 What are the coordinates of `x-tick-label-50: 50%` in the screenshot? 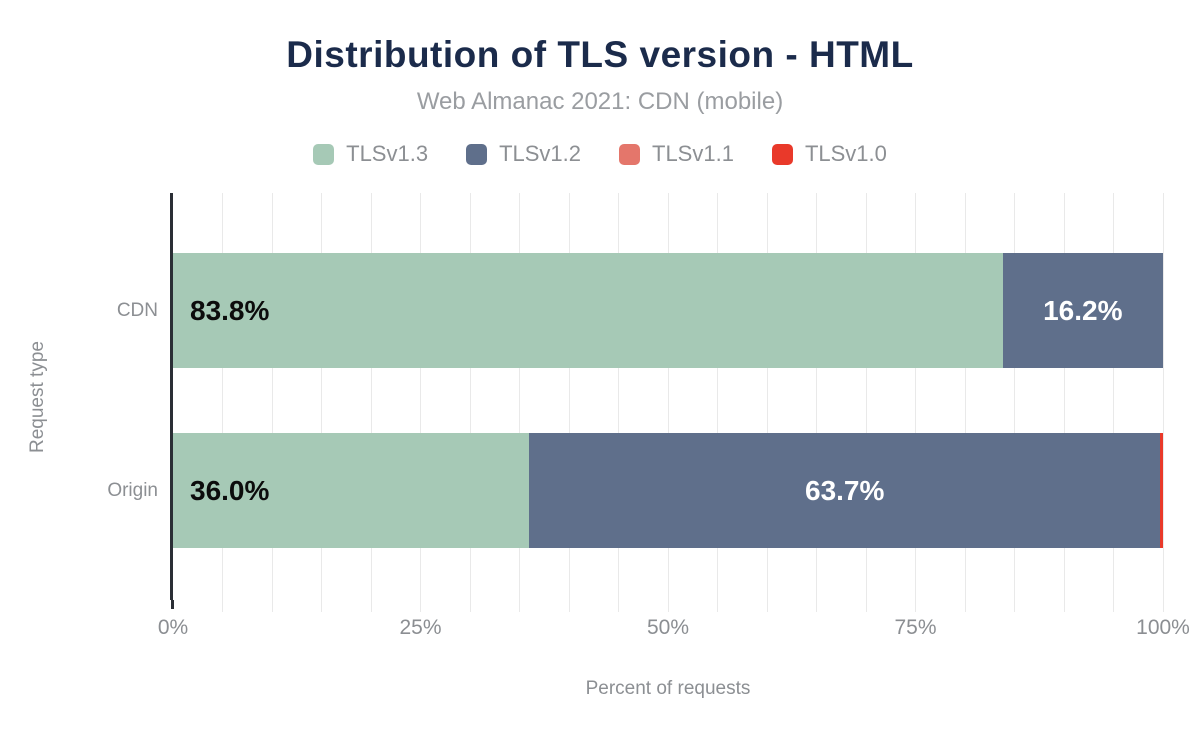 It's located at (668, 627).